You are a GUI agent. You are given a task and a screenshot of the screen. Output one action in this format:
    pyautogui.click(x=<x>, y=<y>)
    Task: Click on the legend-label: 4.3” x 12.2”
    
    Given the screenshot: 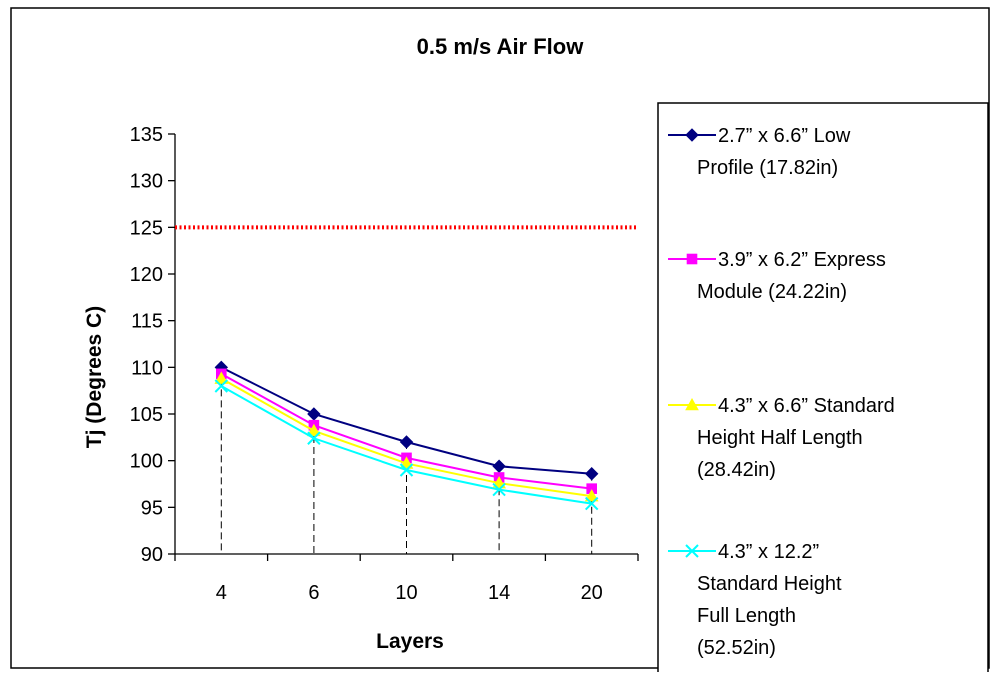 What is the action you would take?
    pyautogui.click(x=768, y=552)
    